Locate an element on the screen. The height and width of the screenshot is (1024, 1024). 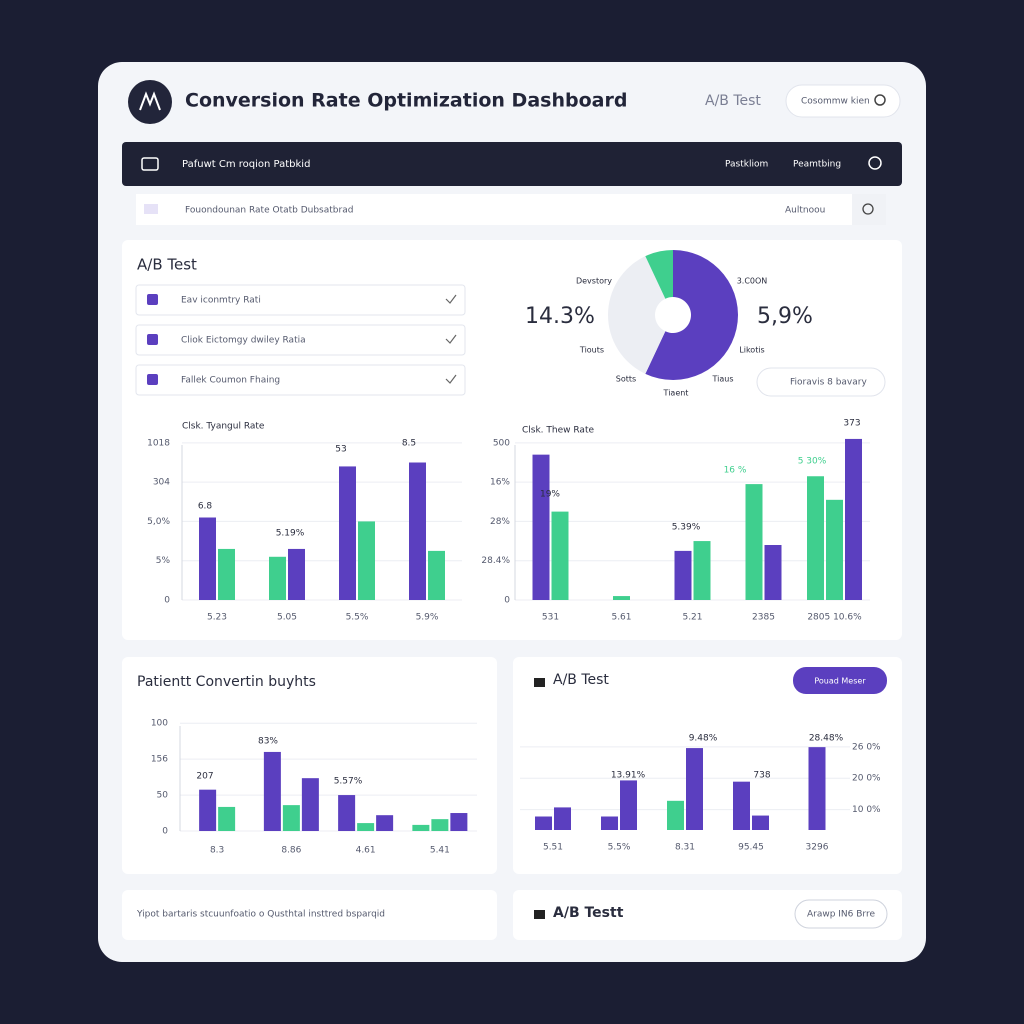
donut-label: Tiaus is located at coordinates (722, 379).